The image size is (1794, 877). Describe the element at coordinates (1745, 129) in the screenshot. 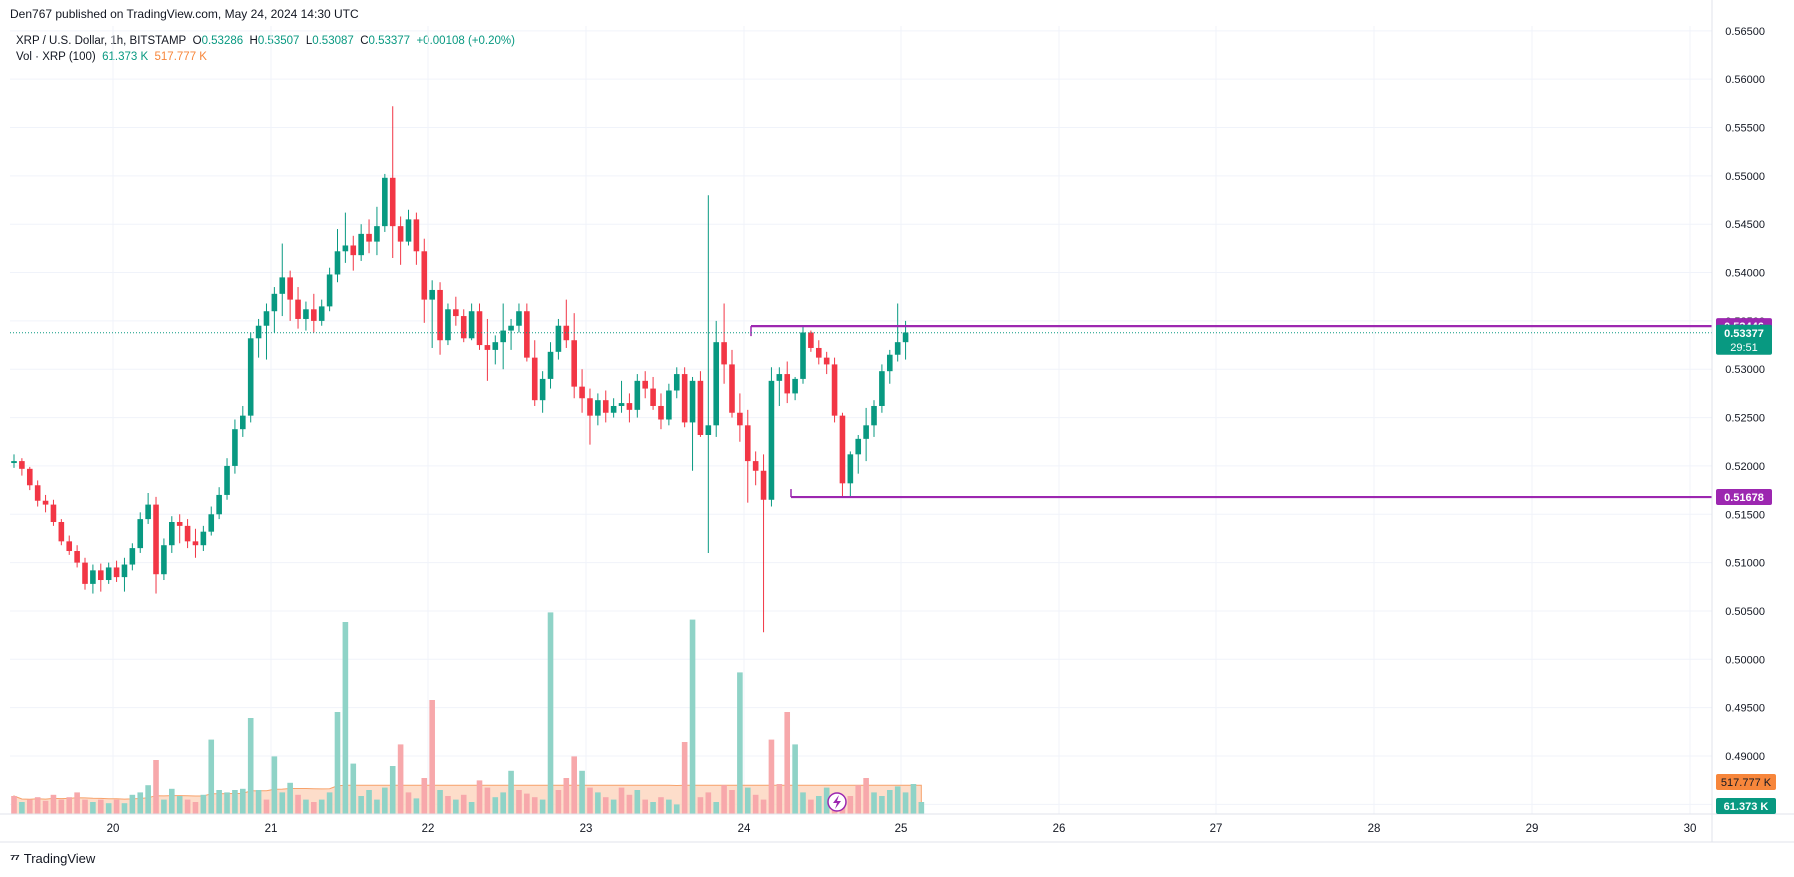

I see `price-tick-label: 0.55500` at that location.